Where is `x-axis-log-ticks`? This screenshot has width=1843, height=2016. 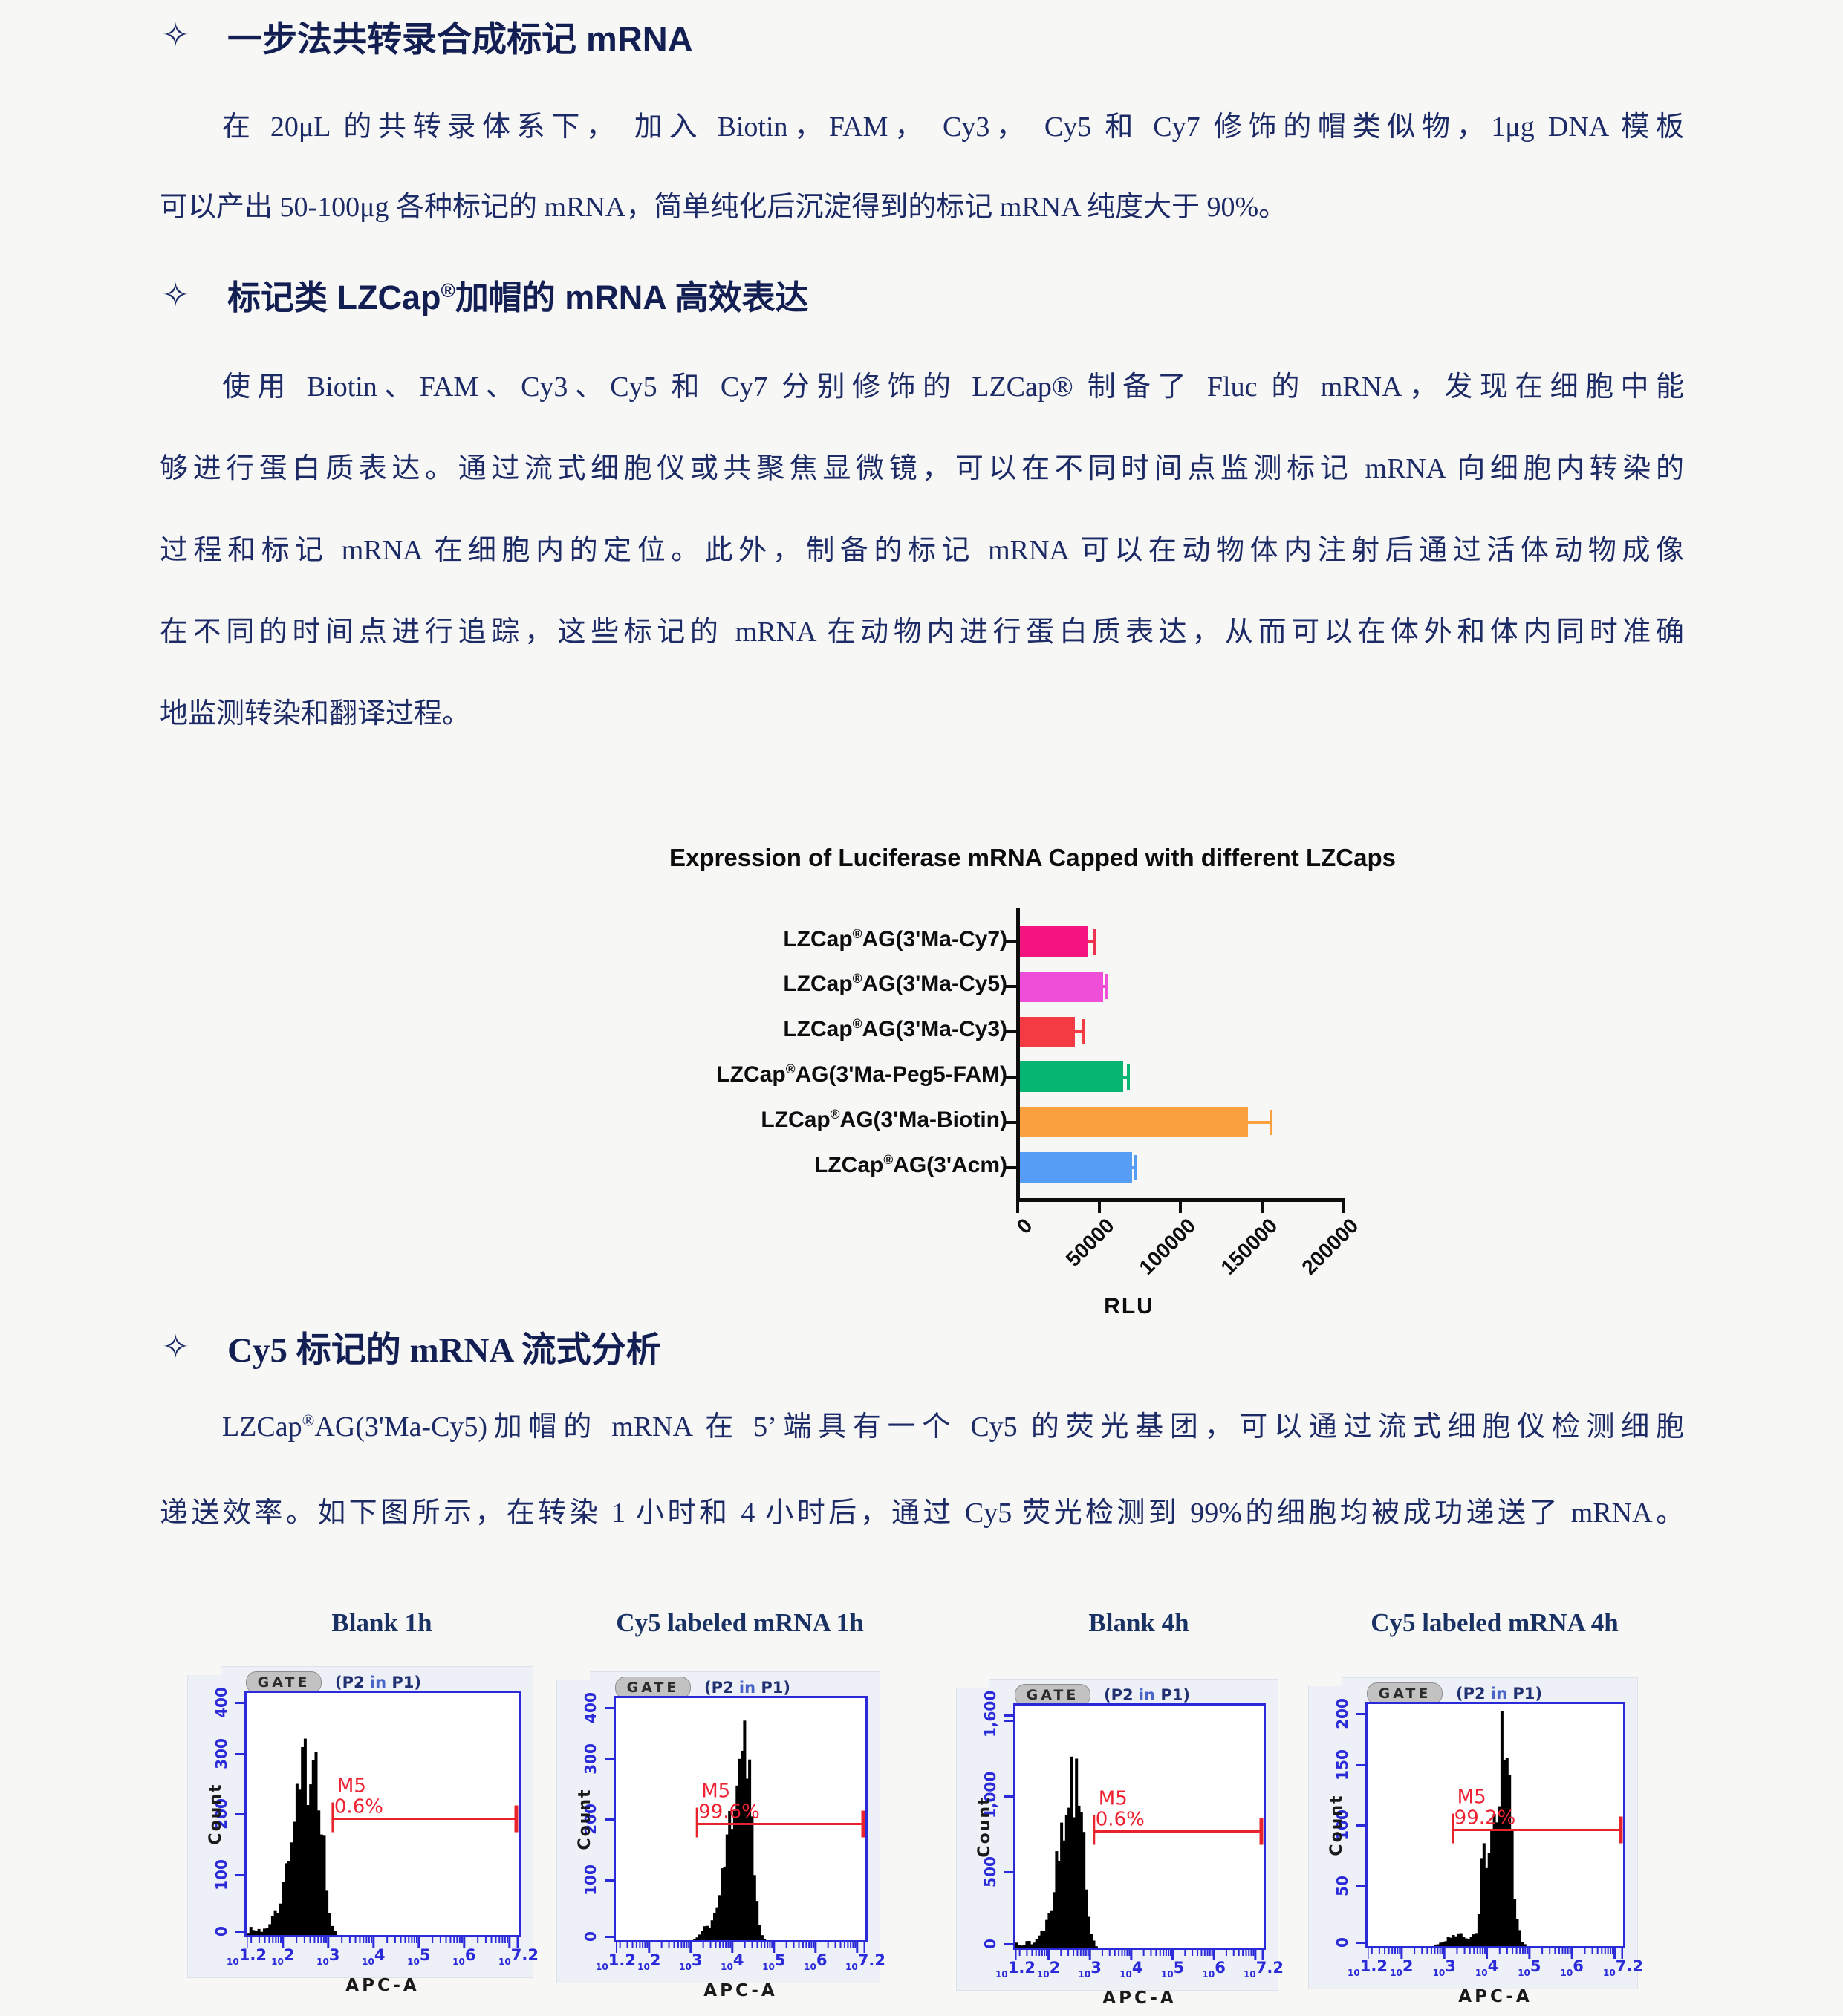
x-axis-log-ticks is located at coordinates (1495, 1954).